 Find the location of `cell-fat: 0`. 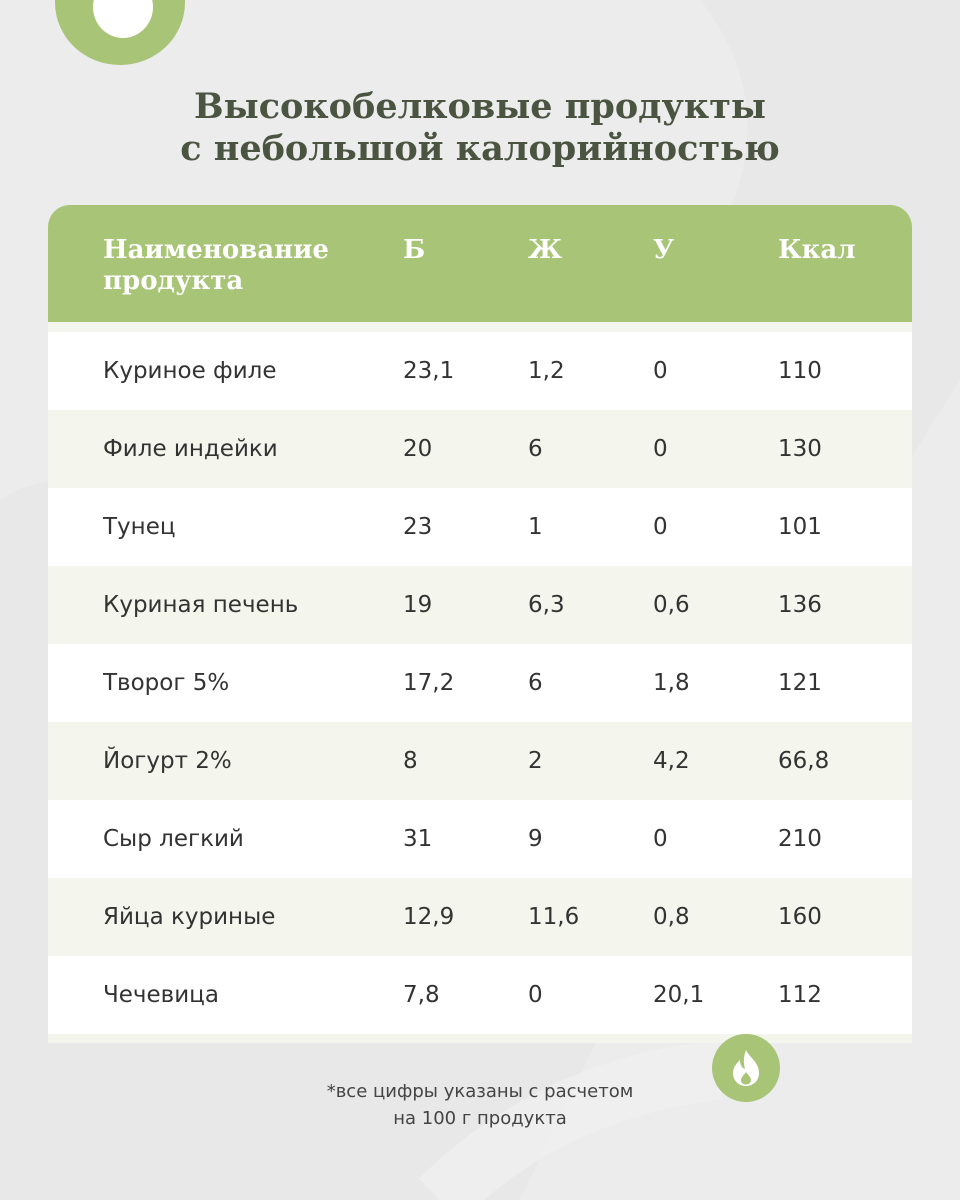

cell-fat: 0 is located at coordinates (535, 995).